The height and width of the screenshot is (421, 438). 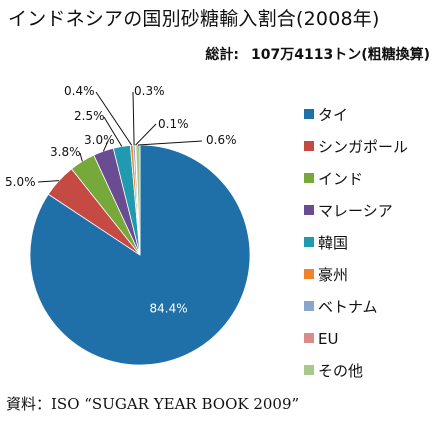 What do you see at coordinates (333, 243) in the screenshot?
I see `legend-label-5: 韓国` at bounding box center [333, 243].